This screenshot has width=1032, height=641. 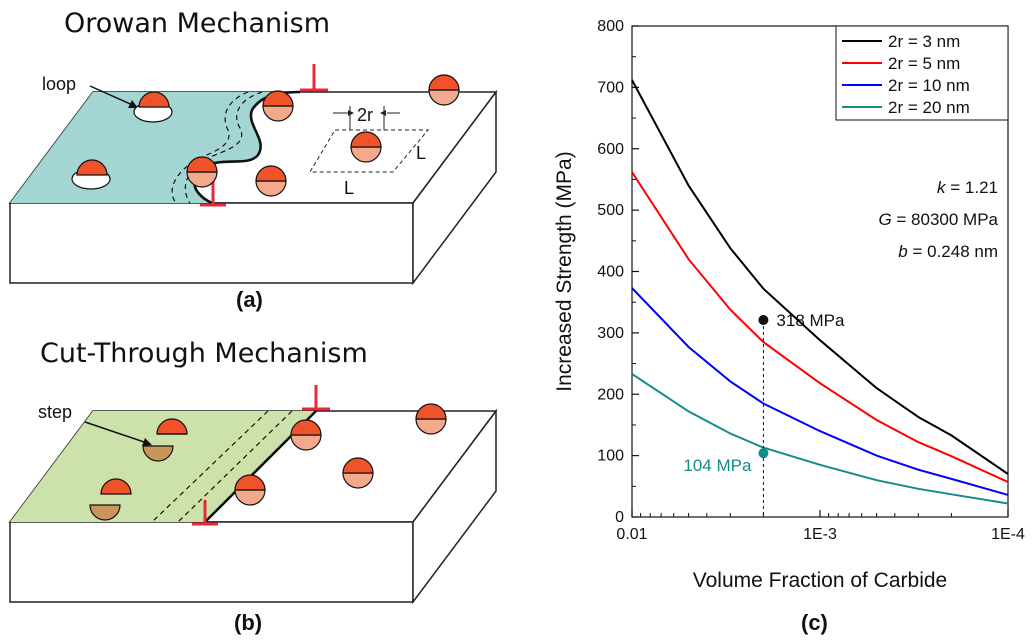 What do you see at coordinates (924, 41) in the screenshot?
I see `legend-label: 2r = 3 nm` at bounding box center [924, 41].